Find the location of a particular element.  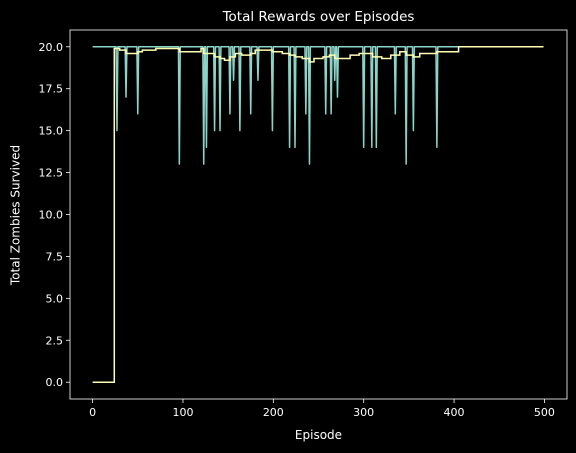

y-tick-label: 15.0 is located at coordinates (51, 131).